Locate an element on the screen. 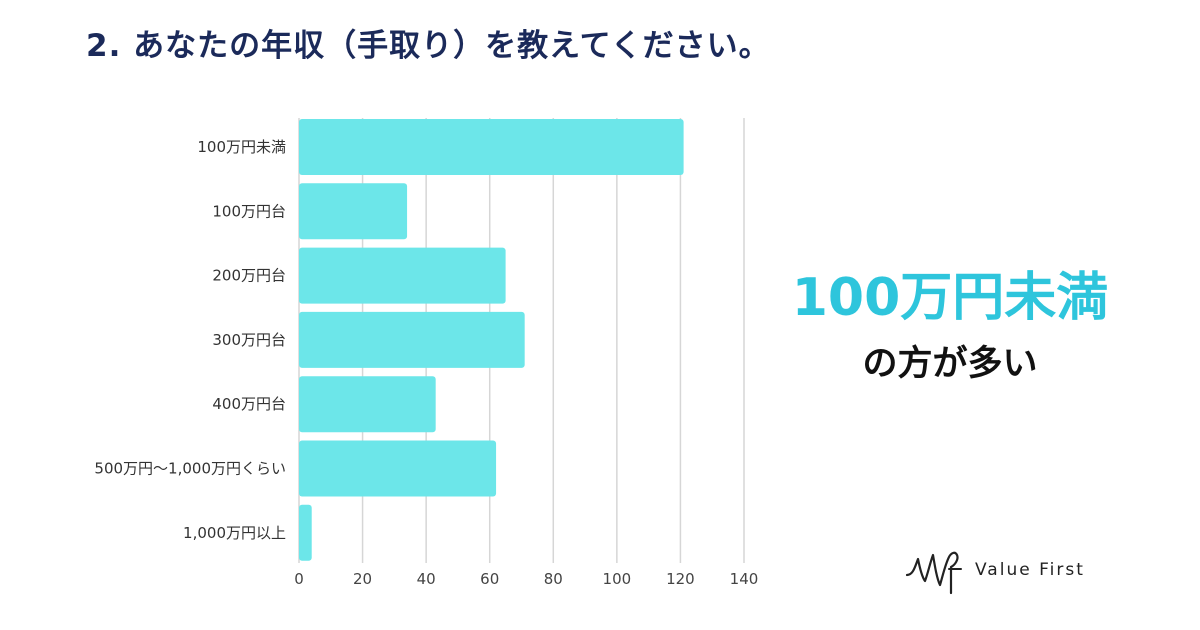  category-label: 200万円台 is located at coordinates (249, 276).